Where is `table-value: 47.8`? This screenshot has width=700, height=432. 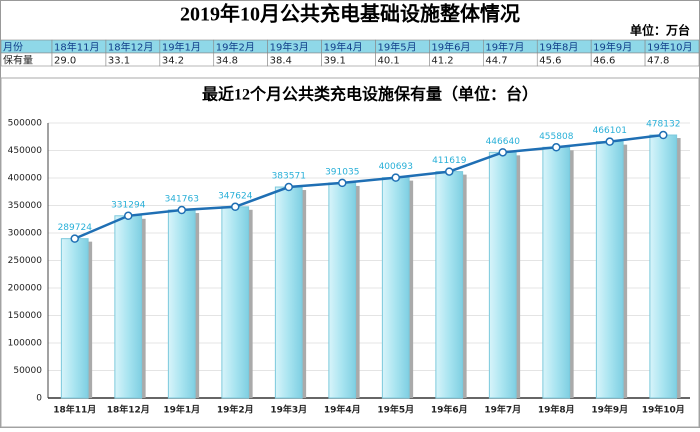
table-value: 47.8 is located at coordinates (658, 61).